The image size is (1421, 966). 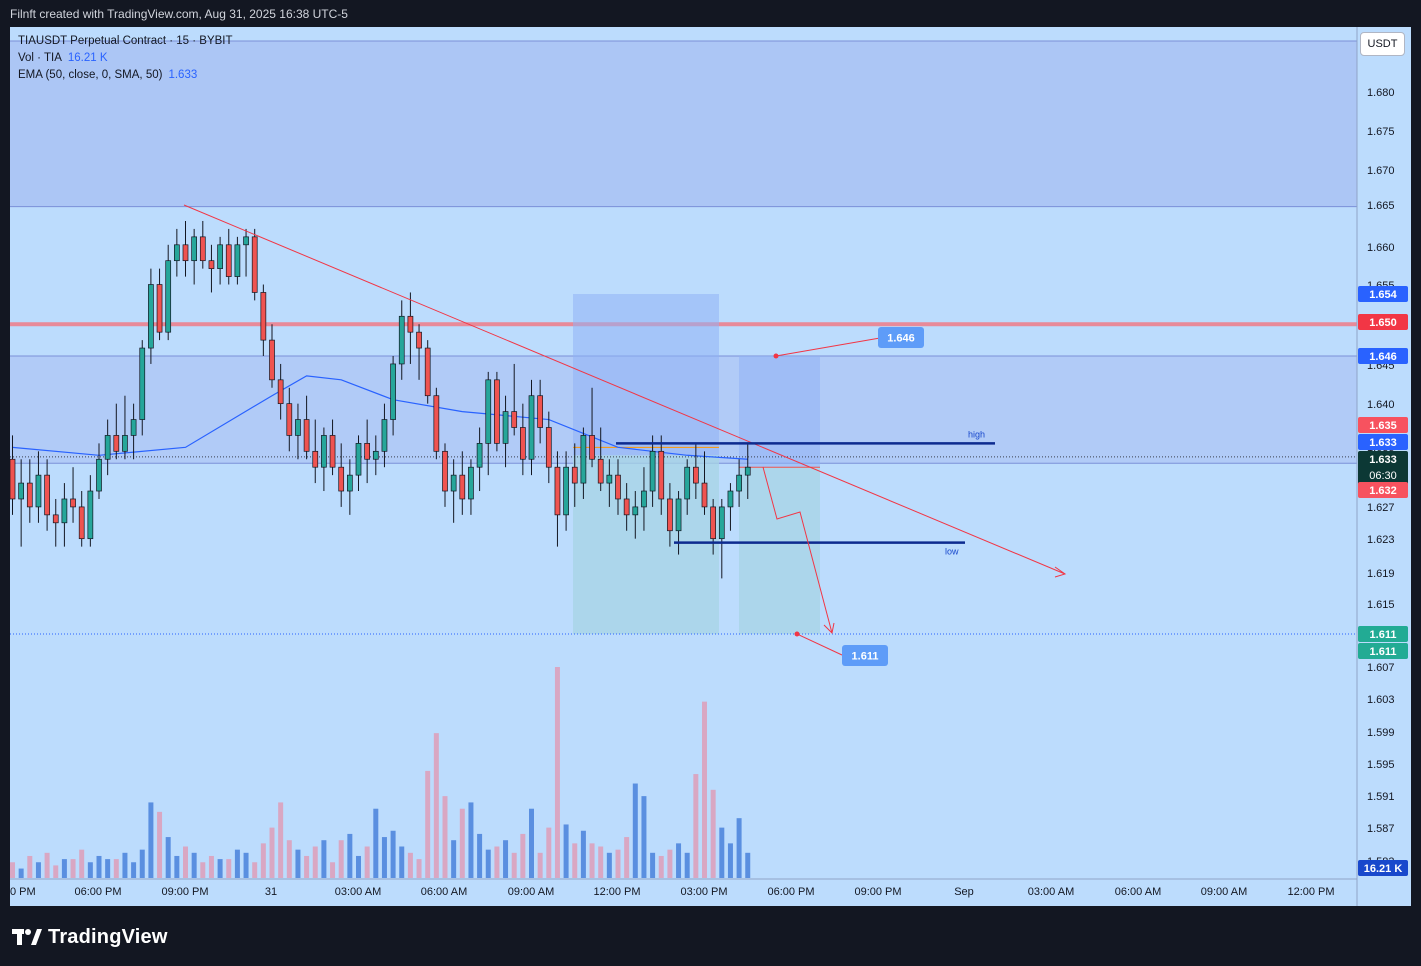 What do you see at coordinates (829, 628) in the screenshot?
I see `projection-arrowhead` at bounding box center [829, 628].